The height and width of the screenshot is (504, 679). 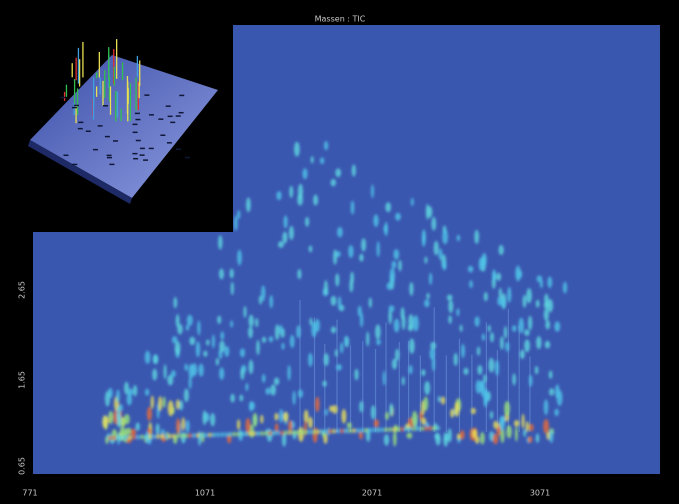 I want to click on y-tick-label: 1.65, so click(x=22, y=380).